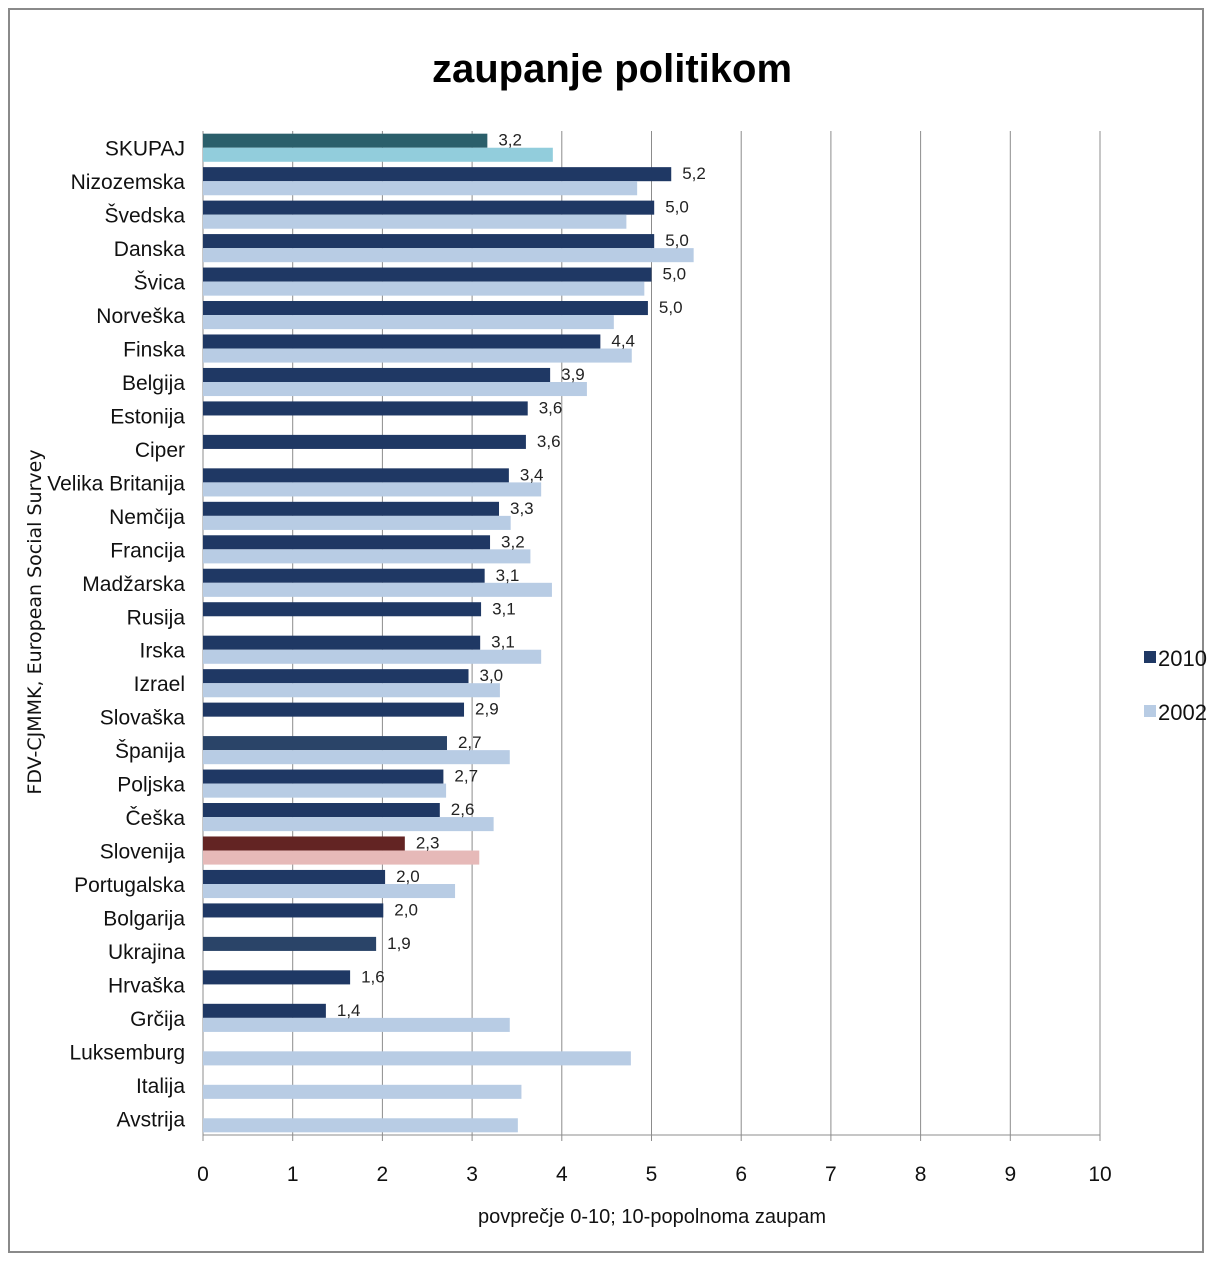 The image size is (1208, 1261). Describe the element at coordinates (741, 1174) in the screenshot. I see `x-tick-label: 6` at that location.